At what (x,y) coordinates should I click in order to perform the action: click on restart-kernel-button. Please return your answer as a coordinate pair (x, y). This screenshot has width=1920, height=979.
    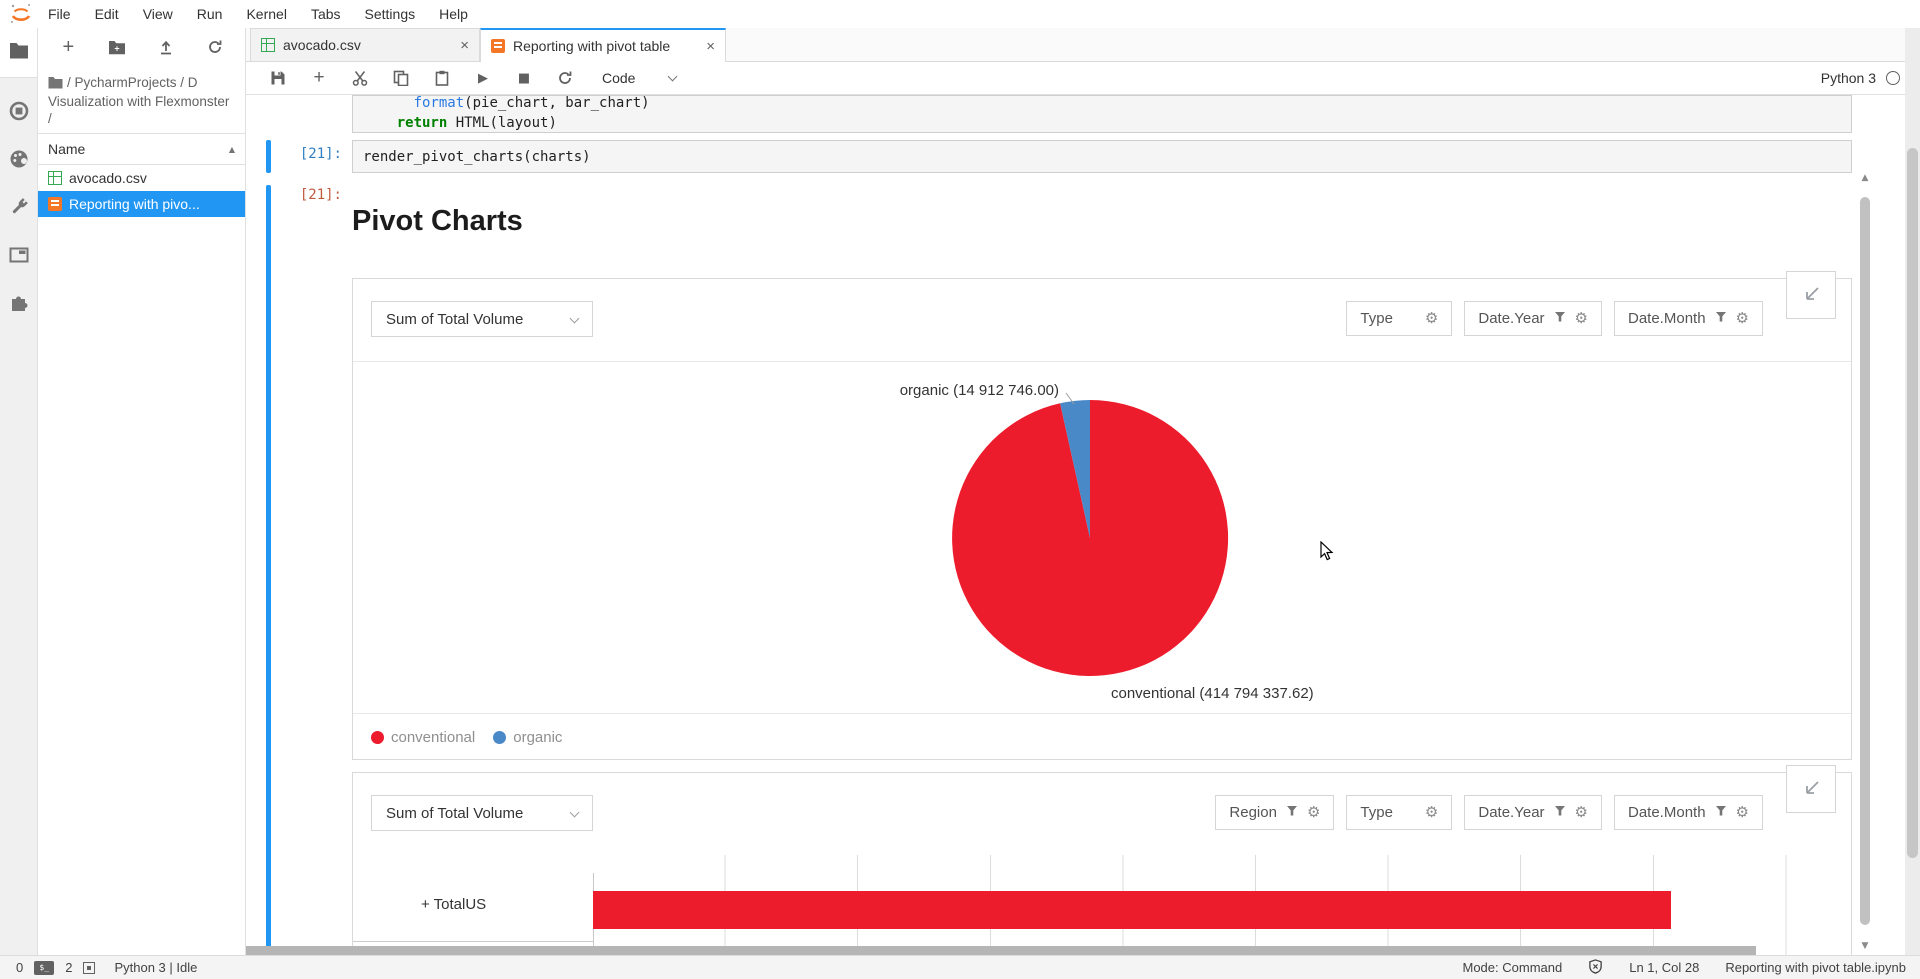
    Looking at the image, I should click on (565, 78).